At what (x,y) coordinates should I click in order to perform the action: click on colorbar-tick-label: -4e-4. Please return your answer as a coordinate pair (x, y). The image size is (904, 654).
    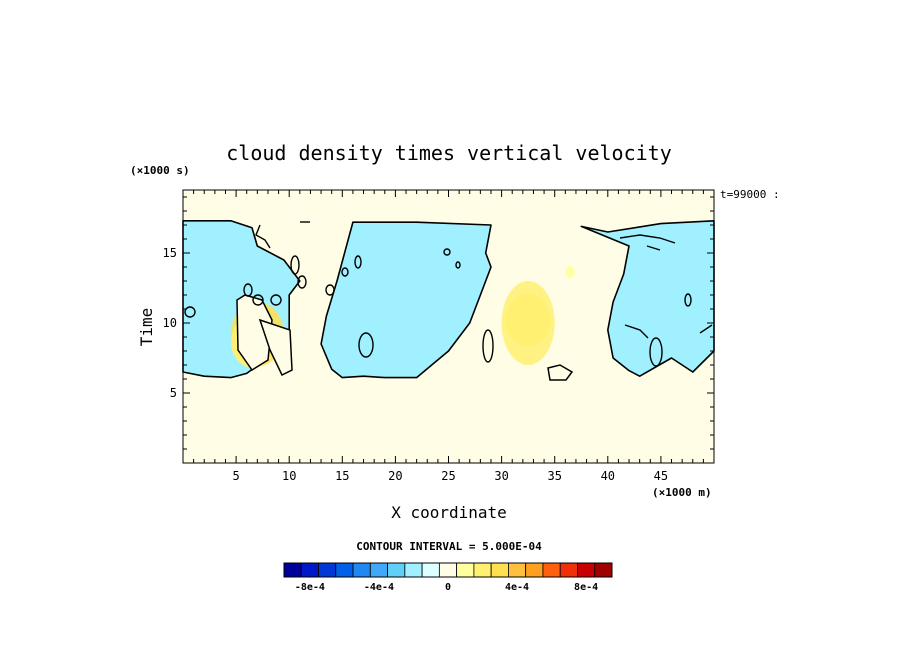
    Looking at the image, I should click on (379, 587).